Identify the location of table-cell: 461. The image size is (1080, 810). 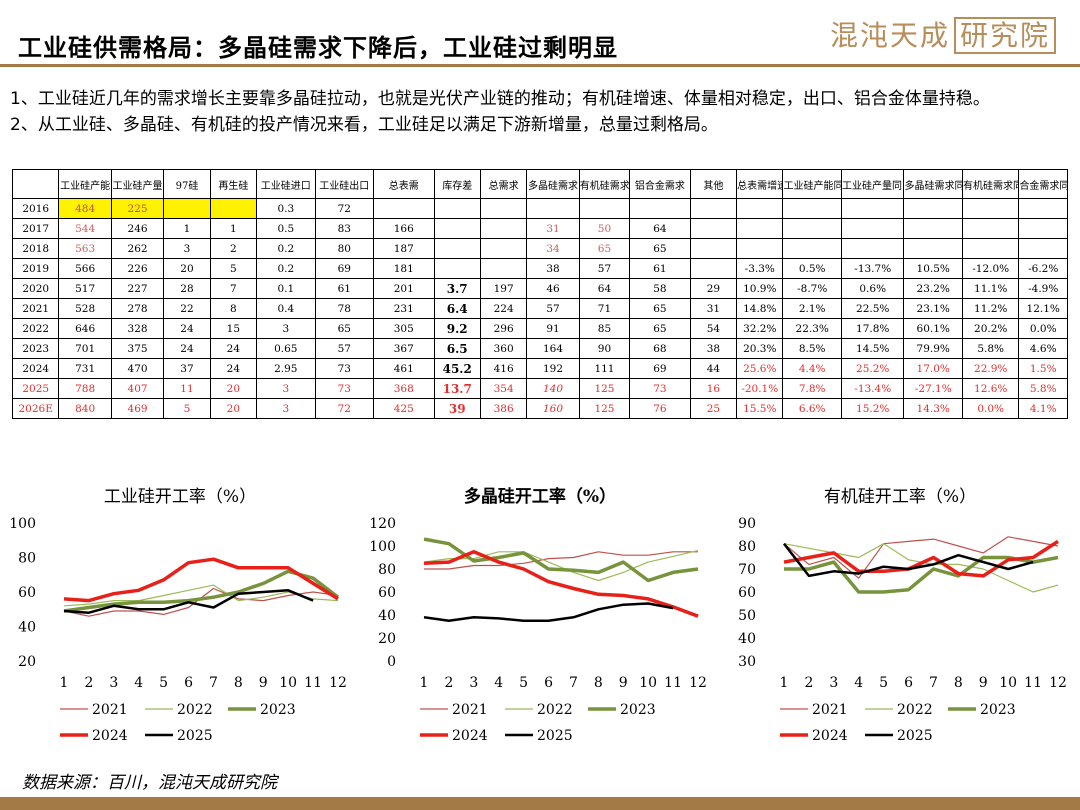
(404, 368).